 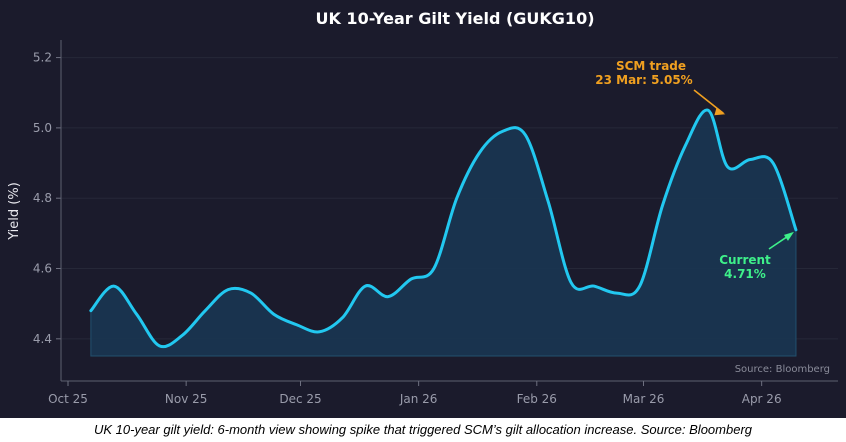 What do you see at coordinates (782, 369) in the screenshot?
I see `source-note: Source: Bloomberg` at bounding box center [782, 369].